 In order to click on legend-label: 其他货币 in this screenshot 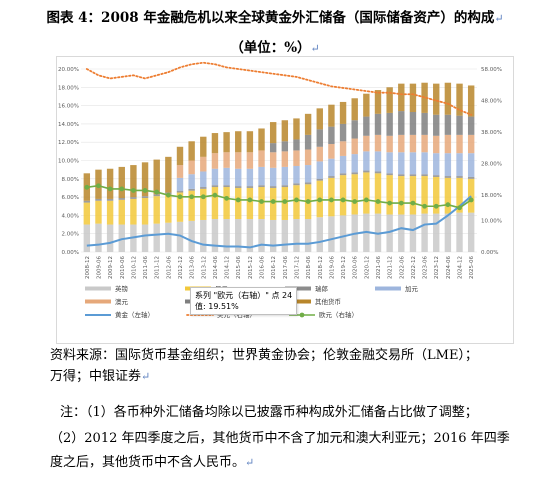, I will do `click(328, 301)`.